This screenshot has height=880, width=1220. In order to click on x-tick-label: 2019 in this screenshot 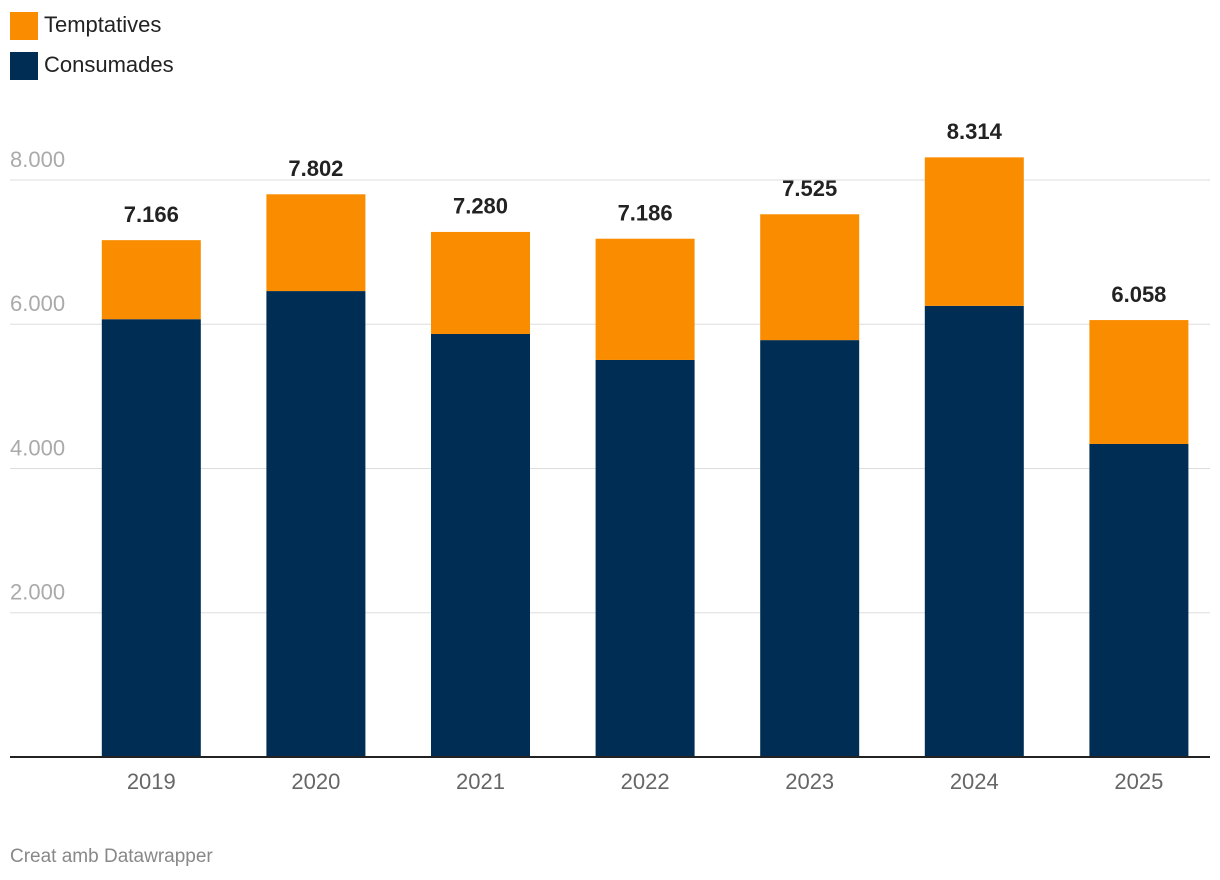, I will do `click(151, 781)`.